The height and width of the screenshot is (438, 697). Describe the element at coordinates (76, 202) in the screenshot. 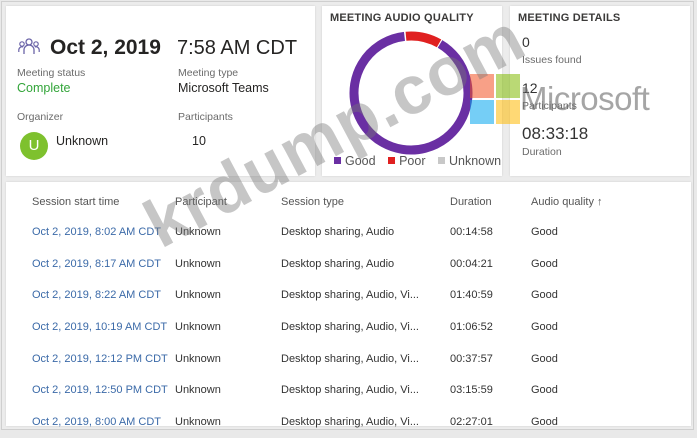

I see `header-session-start-time: Session start time` at that location.